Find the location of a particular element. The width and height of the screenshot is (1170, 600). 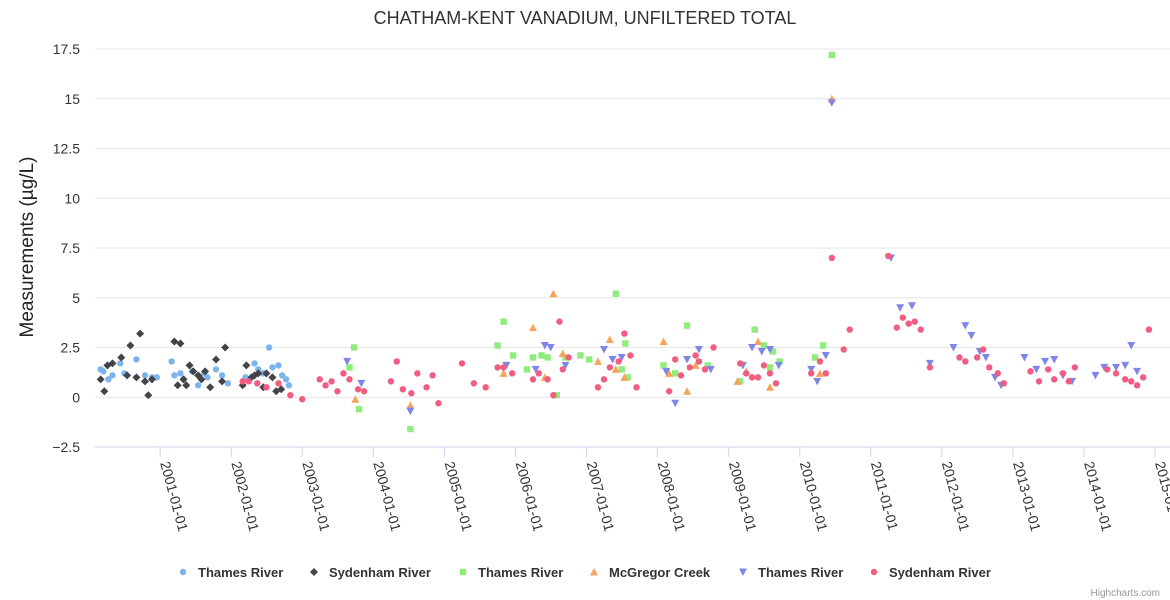

y-axis-title: Measurements (µg/L) is located at coordinates (27, 247).